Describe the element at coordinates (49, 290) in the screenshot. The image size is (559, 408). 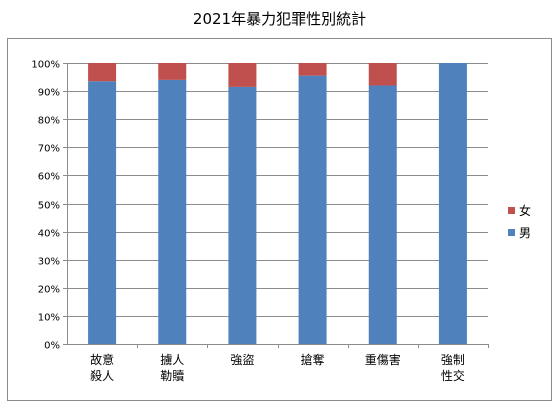
I see `y-tick-label: 20%` at that location.